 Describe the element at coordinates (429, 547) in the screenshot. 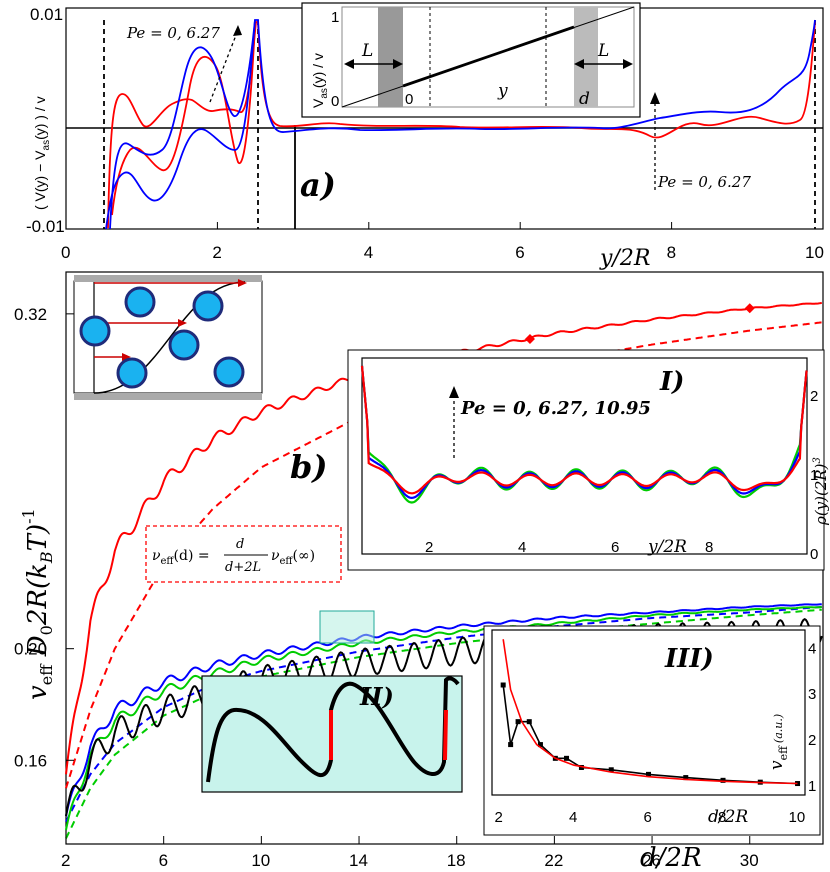

I see `inset-I-xtick-label: 2` at that location.